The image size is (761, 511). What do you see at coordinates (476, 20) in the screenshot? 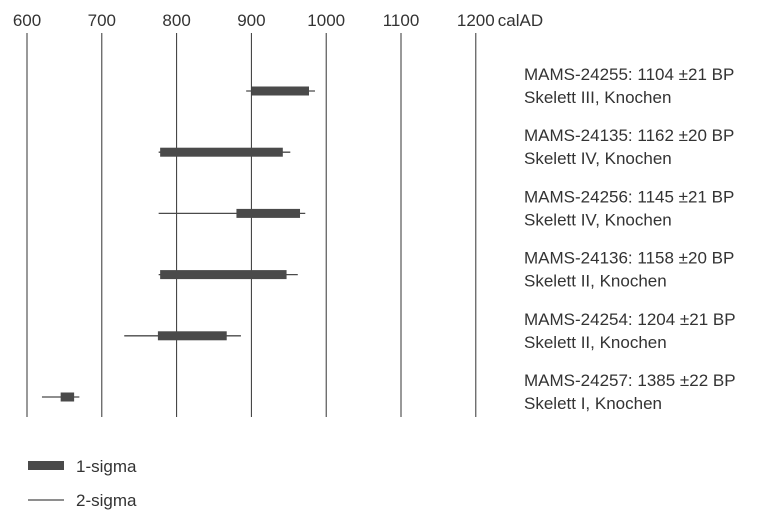
I see `x-tick-label: 1200` at bounding box center [476, 20].